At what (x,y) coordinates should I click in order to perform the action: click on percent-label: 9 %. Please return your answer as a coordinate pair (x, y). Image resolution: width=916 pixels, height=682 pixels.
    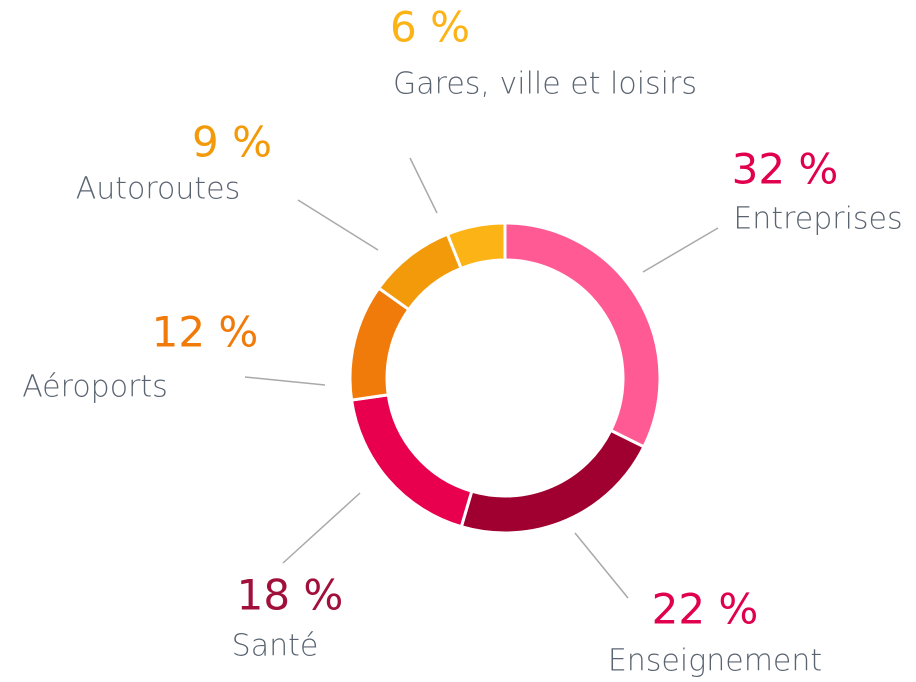
    Looking at the image, I should click on (232, 142).